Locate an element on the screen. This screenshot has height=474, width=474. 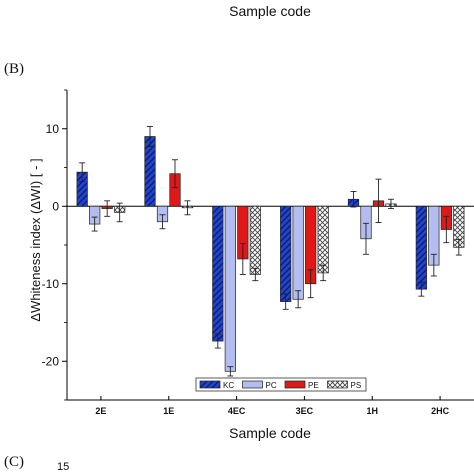
y-tick-label-0: 0 is located at coordinates (55, 206).